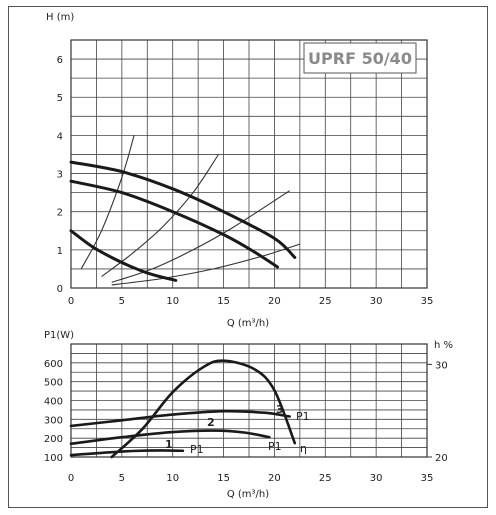 This screenshot has width=496, height=515. What do you see at coordinates (71, 301) in the screenshot?
I see `top-x-tick-label: 0` at bounding box center [71, 301].